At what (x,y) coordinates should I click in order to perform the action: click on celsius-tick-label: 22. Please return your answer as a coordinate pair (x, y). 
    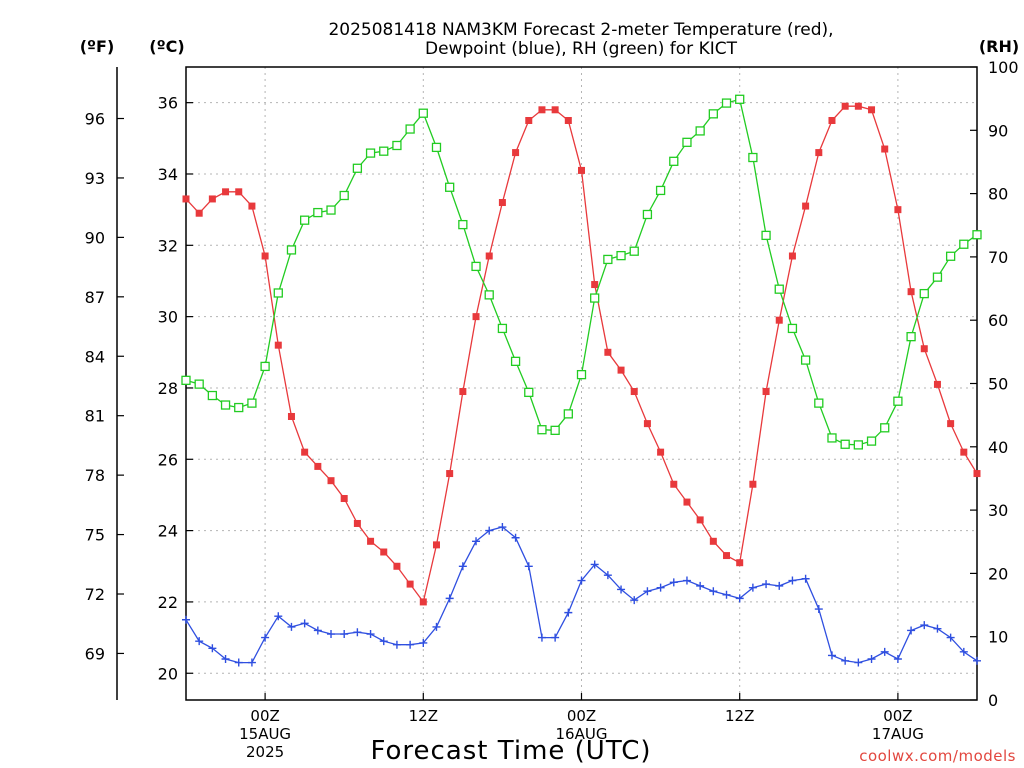
    Looking at the image, I should click on (168, 602).